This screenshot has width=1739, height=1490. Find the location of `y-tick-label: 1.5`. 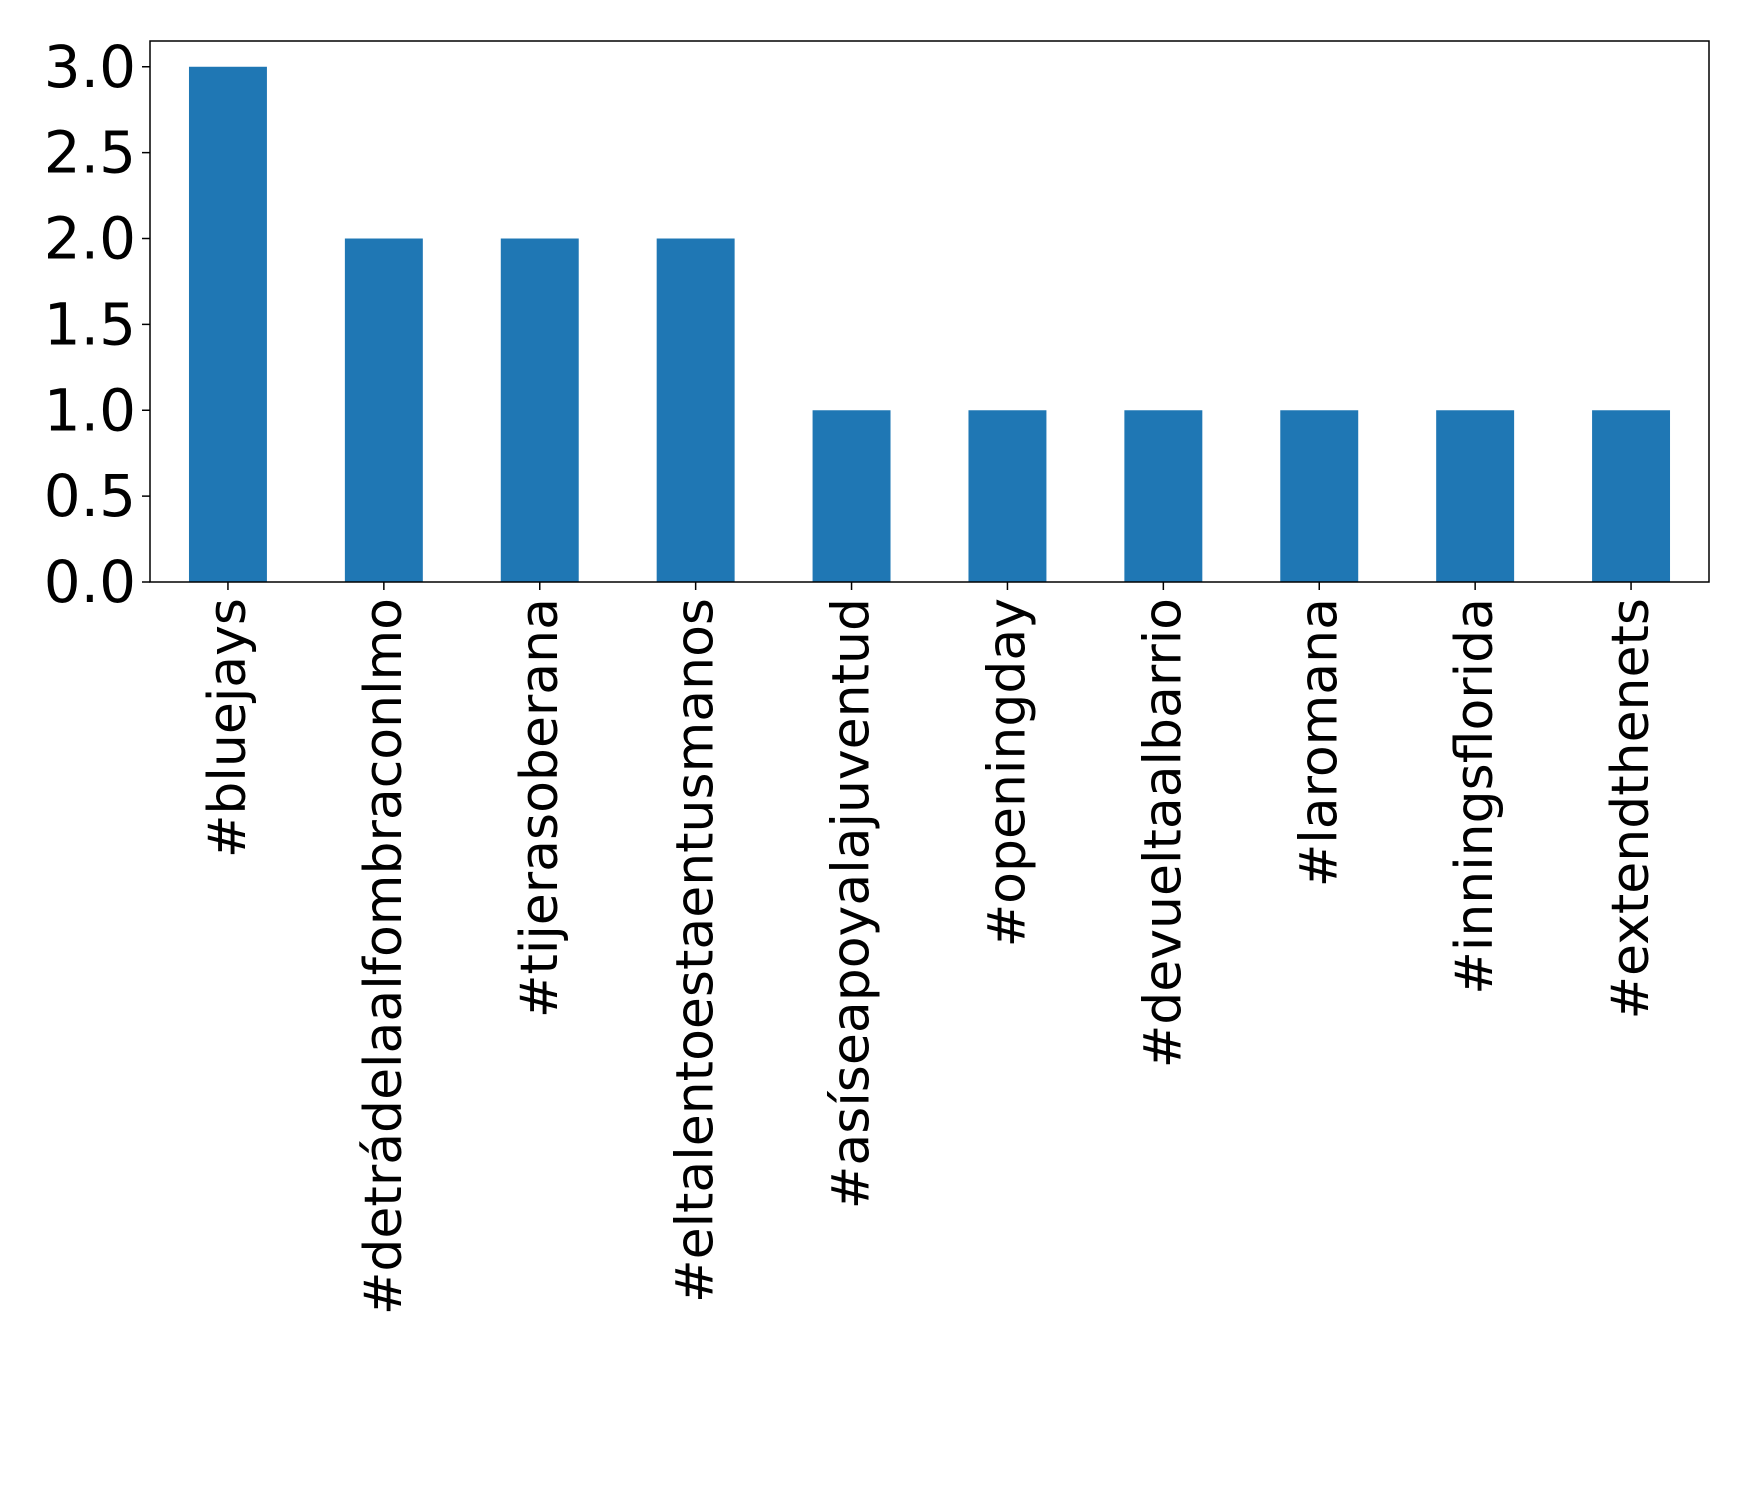

y-tick-label: 1.5 is located at coordinates (90, 324).